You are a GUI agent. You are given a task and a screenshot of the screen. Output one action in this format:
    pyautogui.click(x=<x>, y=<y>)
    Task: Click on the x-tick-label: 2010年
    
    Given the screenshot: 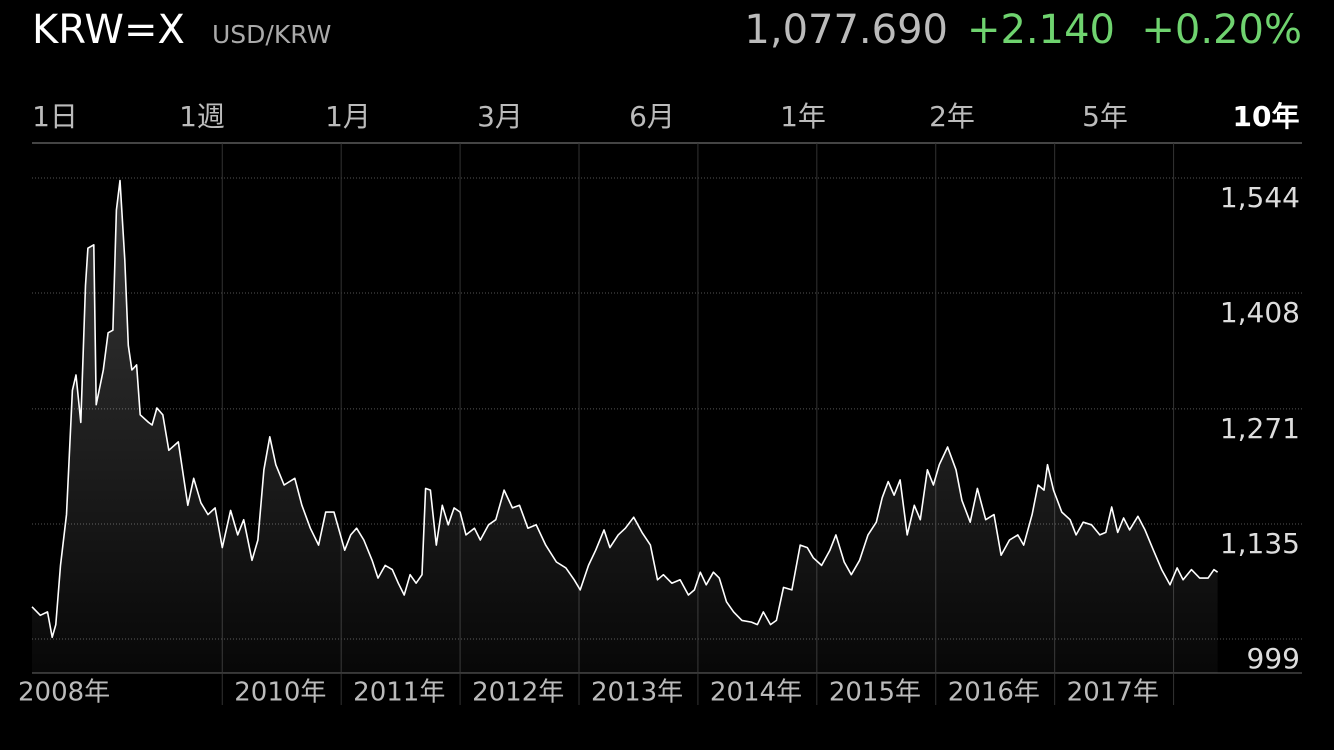 What is the action you would take?
    pyautogui.click(x=280, y=693)
    